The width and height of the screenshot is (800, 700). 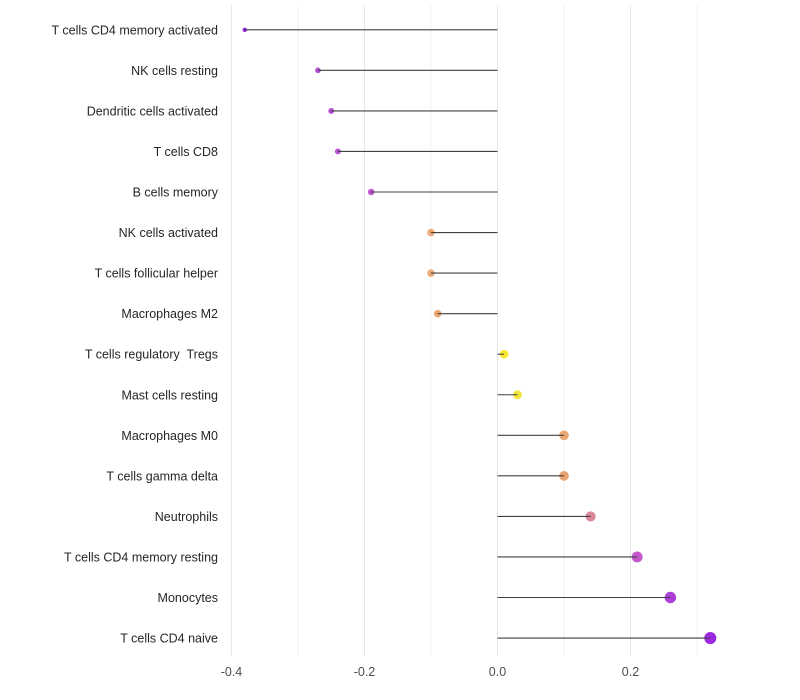 What do you see at coordinates (176, 193) in the screenshot?
I see `y-axis-label: B cells memory` at bounding box center [176, 193].